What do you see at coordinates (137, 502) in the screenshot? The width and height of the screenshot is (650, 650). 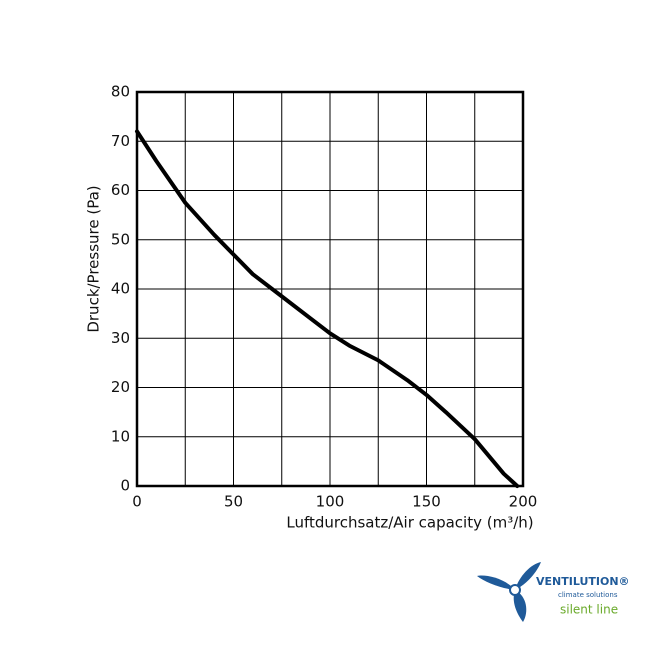 I see `x-tick-label: 0` at bounding box center [137, 502].